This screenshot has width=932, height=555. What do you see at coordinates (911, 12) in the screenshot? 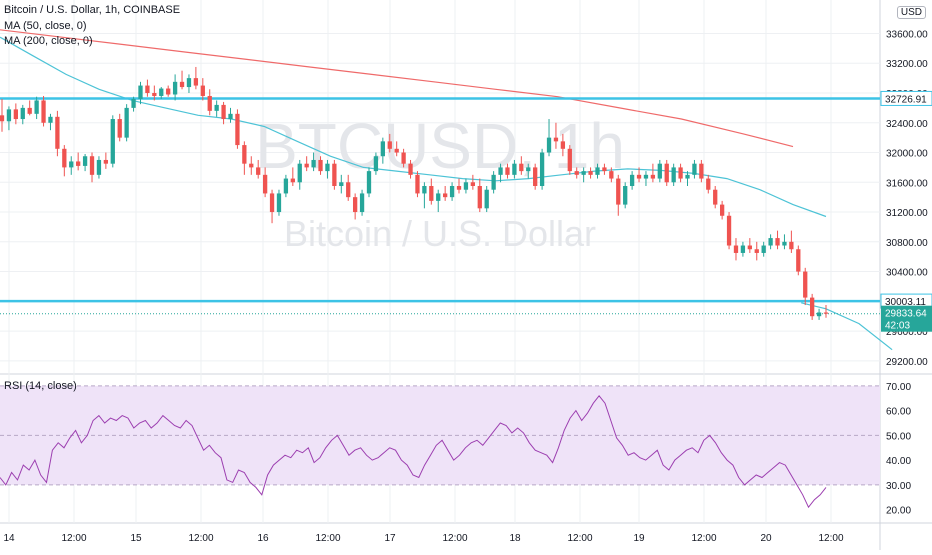
I see `currency-badge: USD` at bounding box center [911, 12].